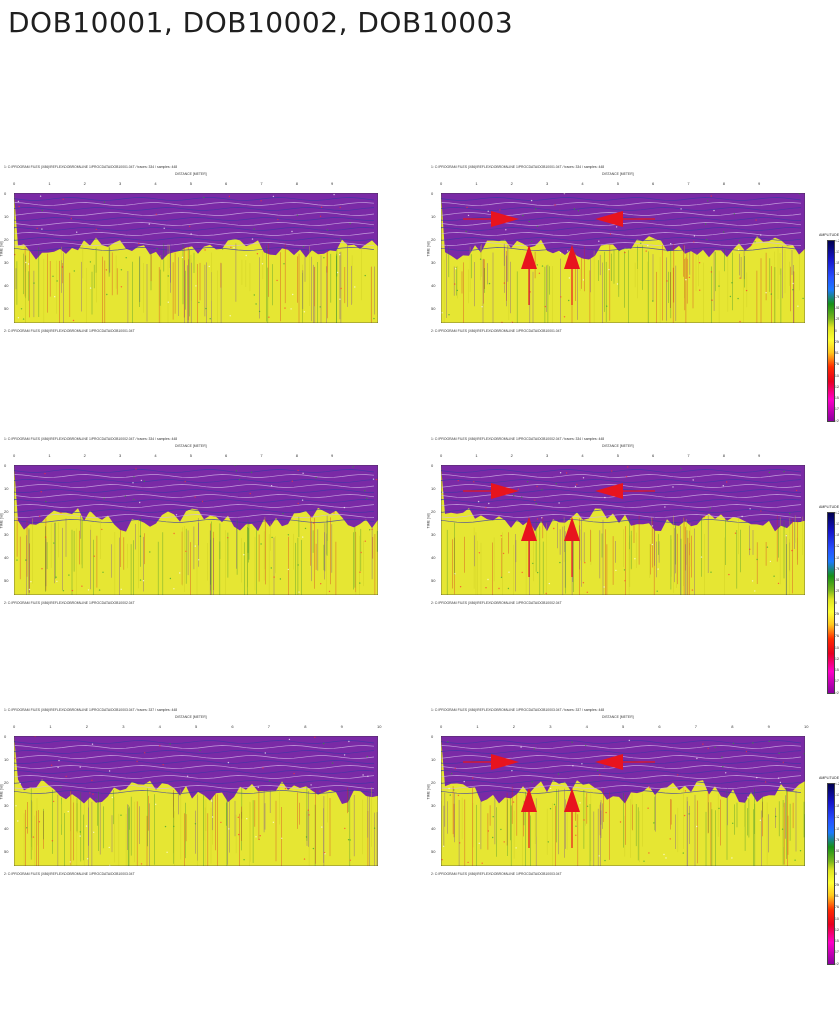  I want to click on time-tick-label: 0, so click(5, 736).